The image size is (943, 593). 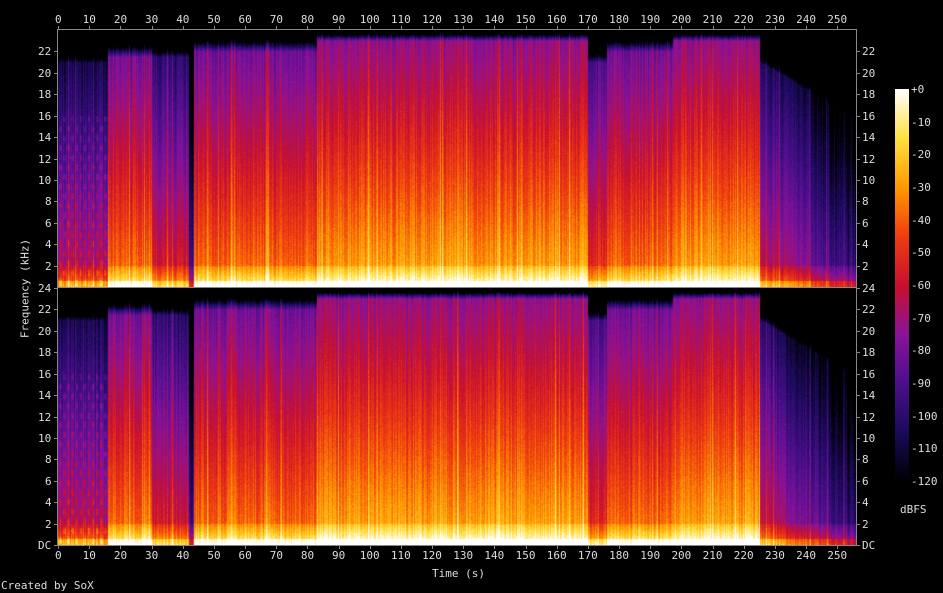 What do you see at coordinates (869, 353) in the screenshot?
I see `y-tick-label-right: 18` at bounding box center [869, 353].